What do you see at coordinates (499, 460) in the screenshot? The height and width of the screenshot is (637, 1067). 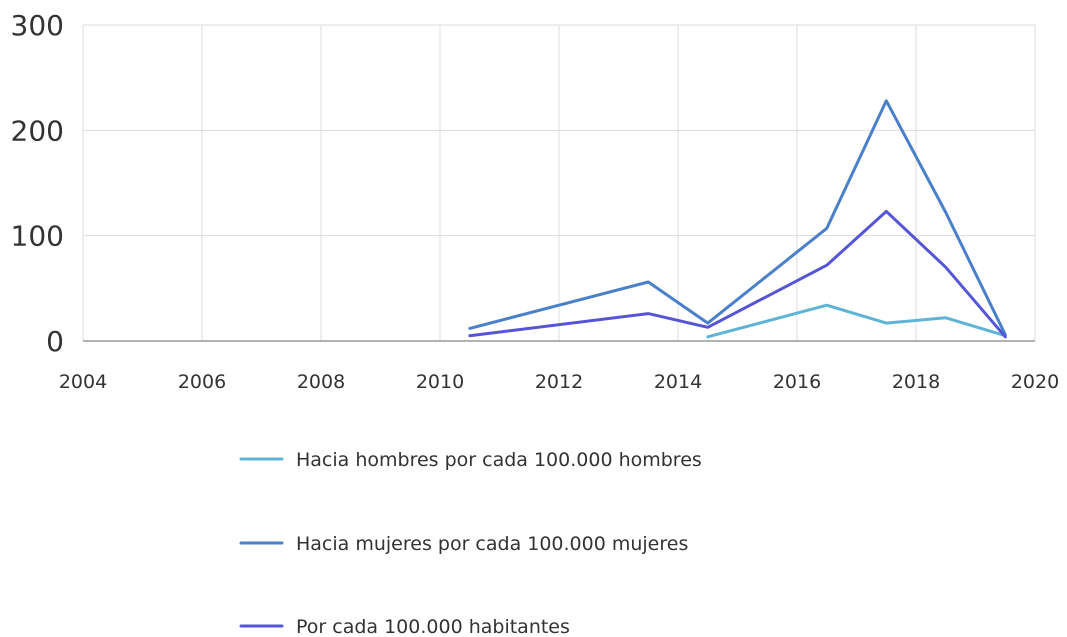 I see `legend-label-1: Hacia hombres por cada 100.000 hombres` at bounding box center [499, 460].